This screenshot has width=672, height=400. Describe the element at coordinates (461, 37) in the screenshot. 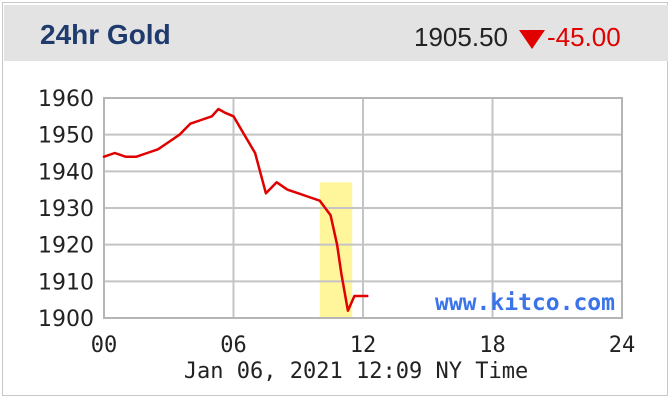

I see `current-price: 1905.50` at that location.